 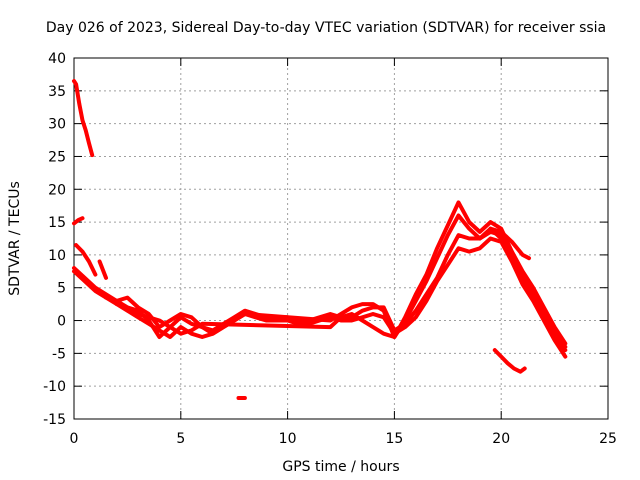 I want to click on x-tick-label: 10, so click(x=288, y=439).